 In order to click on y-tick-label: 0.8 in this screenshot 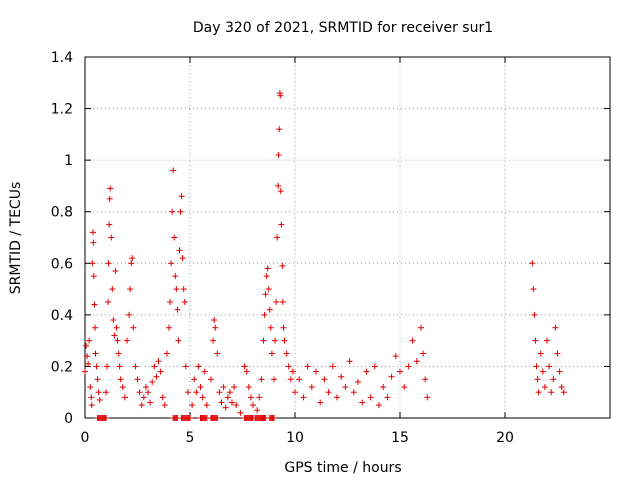, I will do `click(62, 213)`.